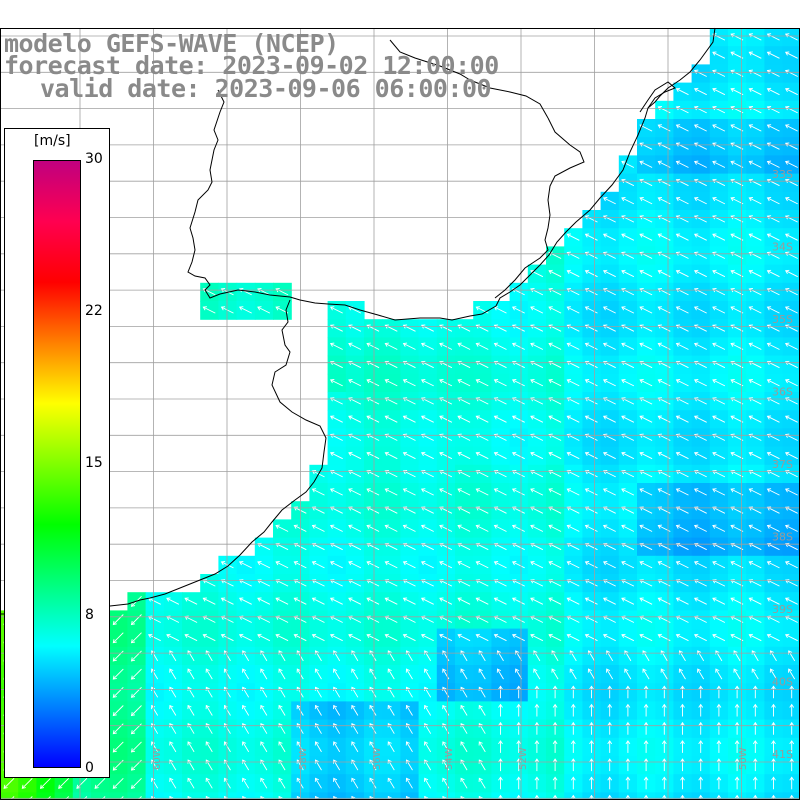 The width and height of the screenshot is (800, 800). Describe the element at coordinates (539, 208) in the screenshot. I see `coastline-river-margin` at that location.